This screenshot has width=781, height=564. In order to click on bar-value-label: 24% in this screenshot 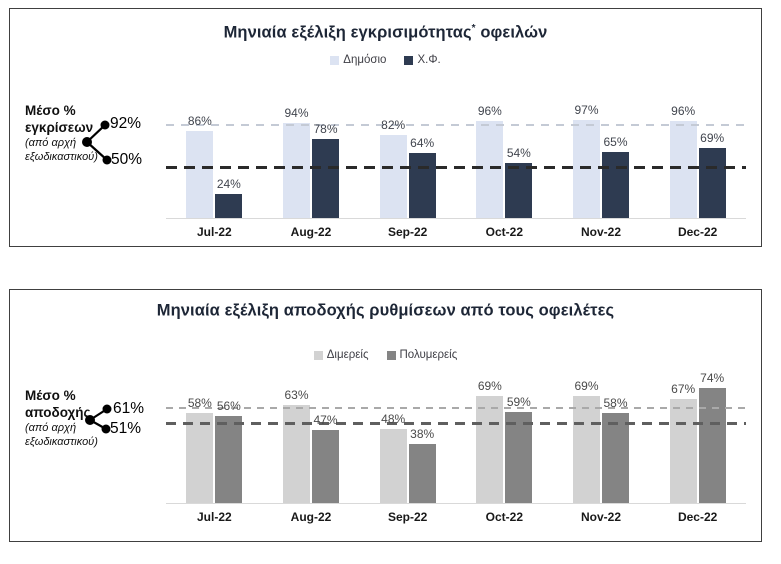, I will do `click(228, 184)`.